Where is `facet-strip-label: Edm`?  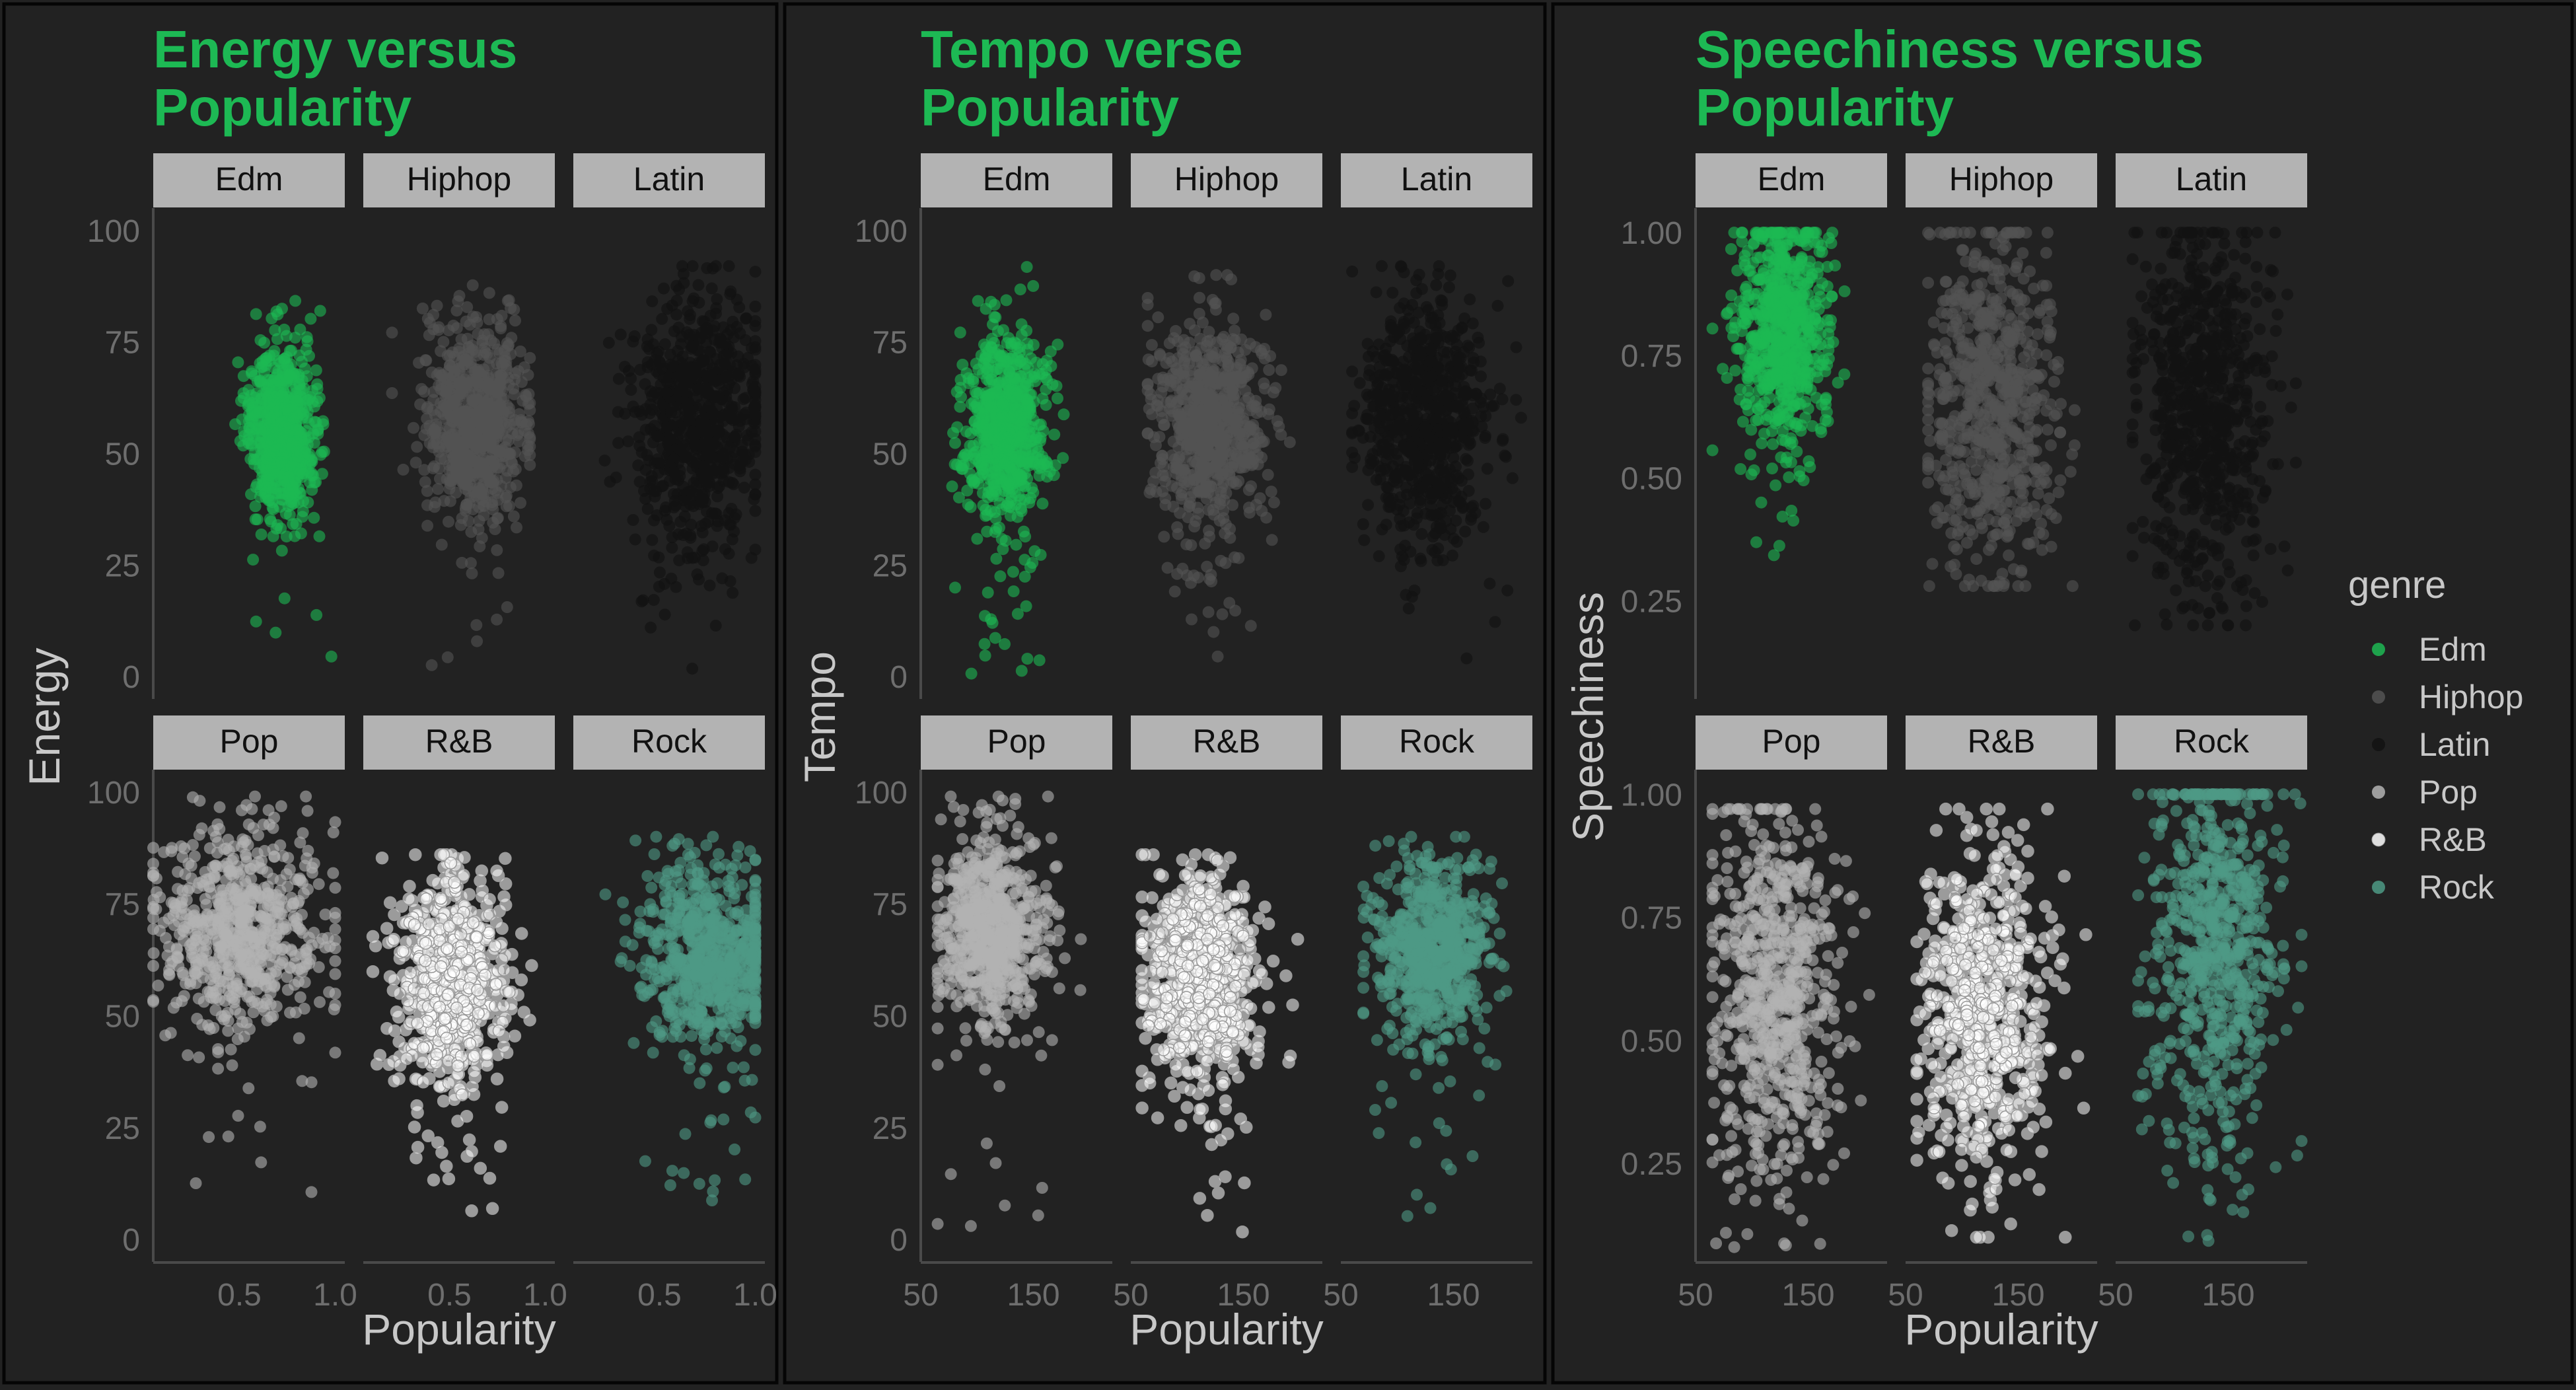
facet-strip-label: Edm is located at coordinates (249, 179).